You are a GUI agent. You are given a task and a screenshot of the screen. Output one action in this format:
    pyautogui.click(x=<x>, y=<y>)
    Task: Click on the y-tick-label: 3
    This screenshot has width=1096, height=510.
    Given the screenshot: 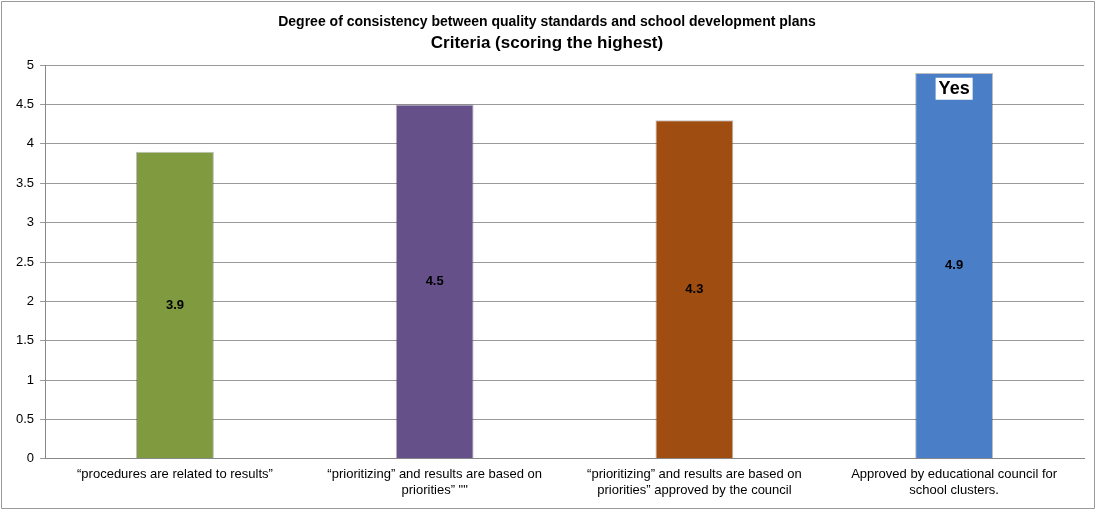 What is the action you would take?
    pyautogui.click(x=30, y=222)
    